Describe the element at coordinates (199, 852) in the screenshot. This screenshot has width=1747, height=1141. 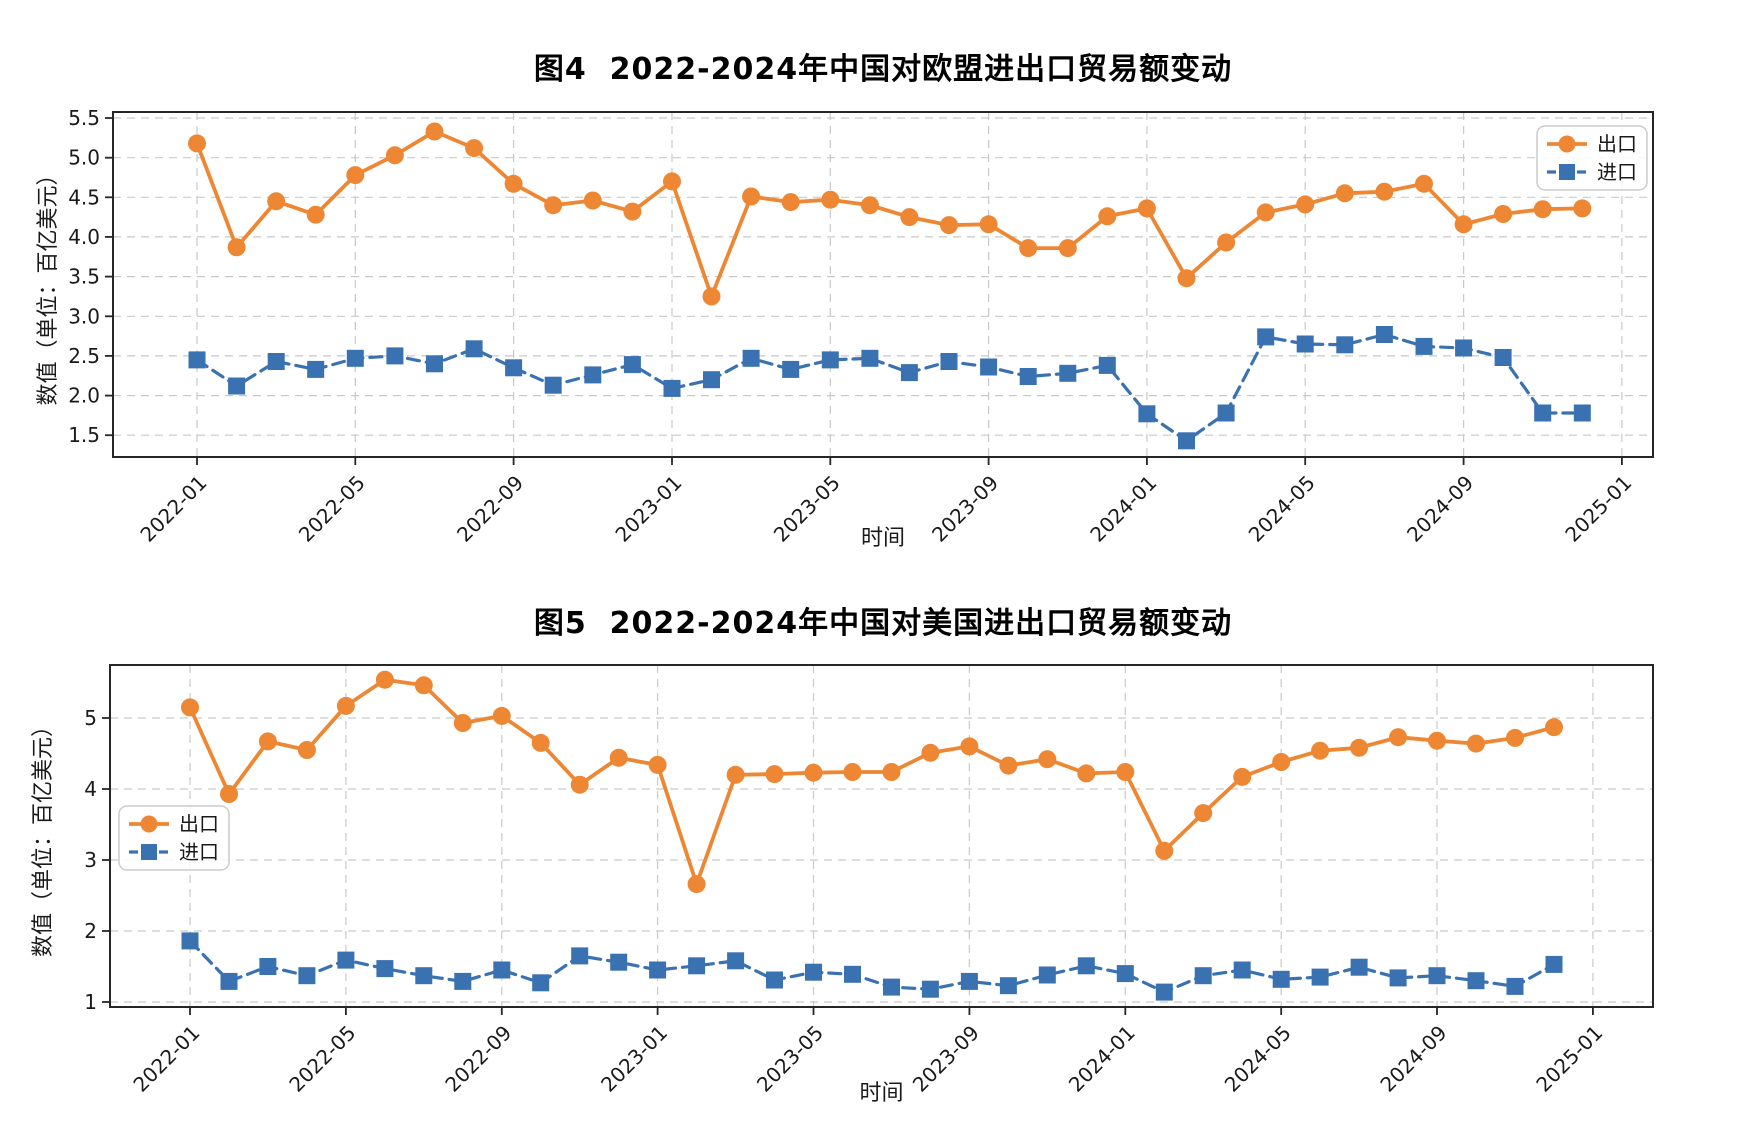
I see `legend-label: 进口` at that location.